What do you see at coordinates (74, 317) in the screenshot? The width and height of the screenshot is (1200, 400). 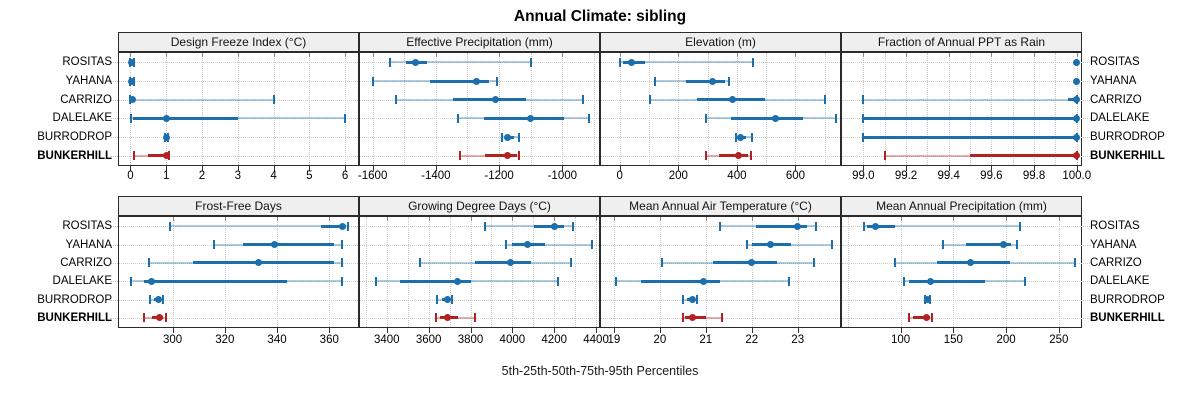 I see `site-label-left: BUNKERHILL` at bounding box center [74, 317].